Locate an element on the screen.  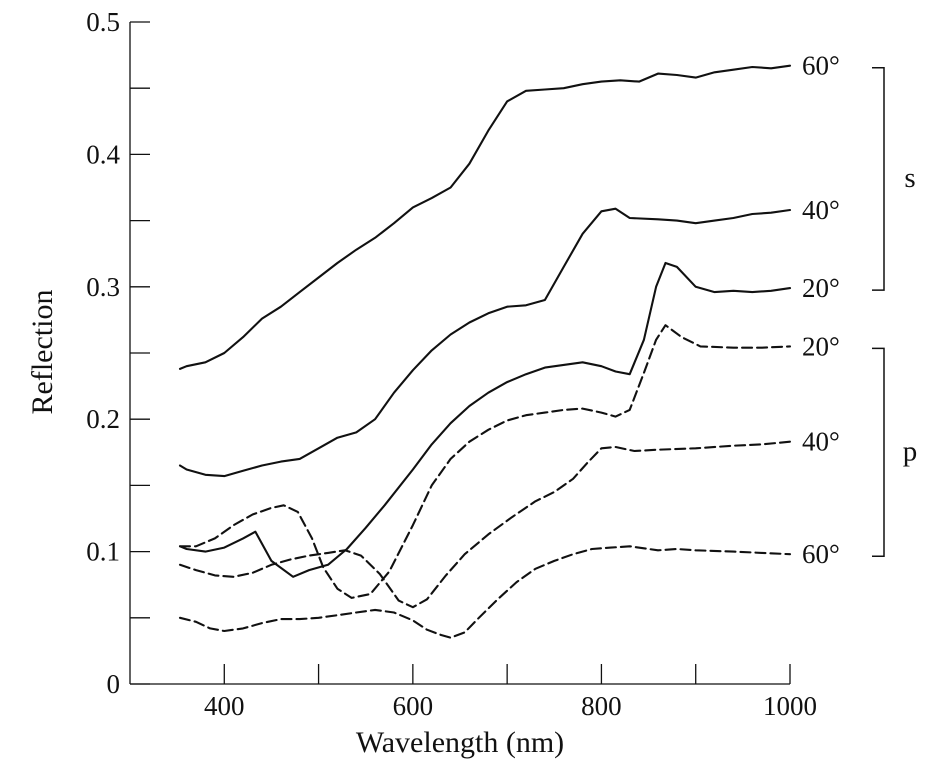
y-tick-label: 0.2 is located at coordinates (103, 419).